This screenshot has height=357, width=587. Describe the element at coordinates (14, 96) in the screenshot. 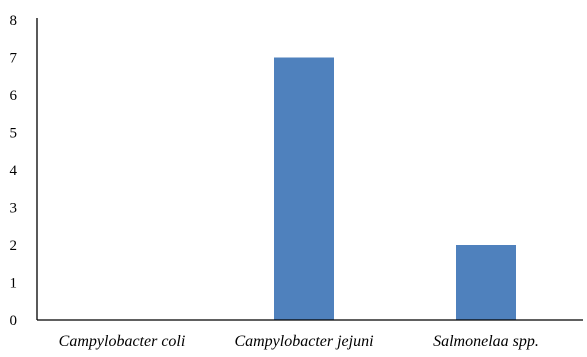

I see `y-tick-label-6: 6` at that location.